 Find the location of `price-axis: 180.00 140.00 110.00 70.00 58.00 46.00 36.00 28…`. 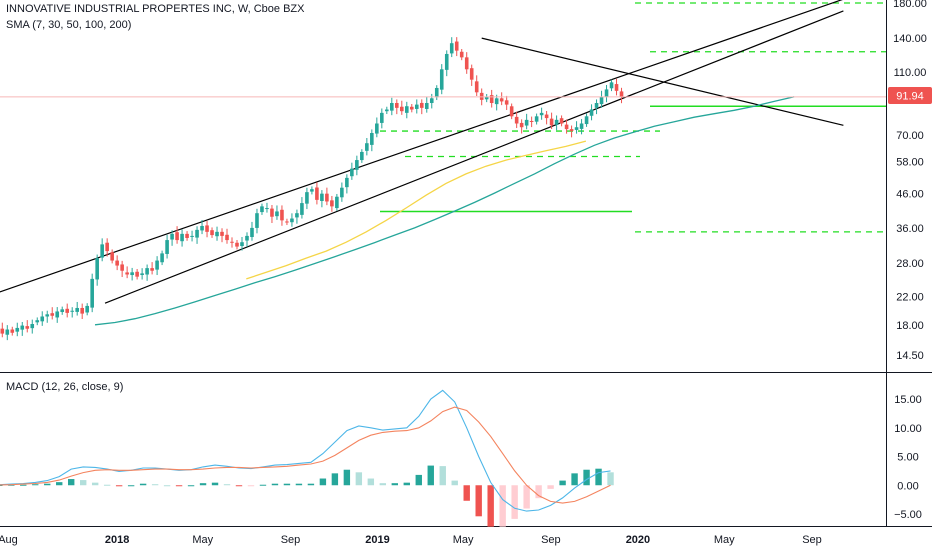

price-axis: 180.00 140.00 110.00 70.00 58.00 46.00 36.00 28… is located at coordinates (910, 181).